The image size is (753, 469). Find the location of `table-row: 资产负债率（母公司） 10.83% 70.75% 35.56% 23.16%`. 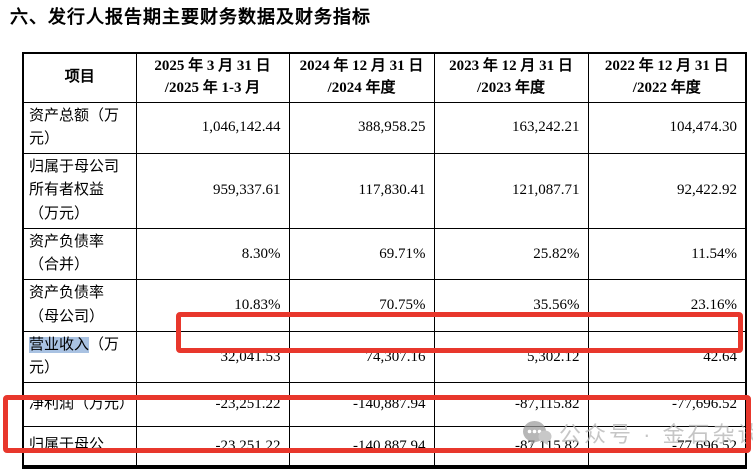

table-row: 资产负债率（母公司） 10.83% 70.75% 35.56% 23.16% is located at coordinates (384, 305).